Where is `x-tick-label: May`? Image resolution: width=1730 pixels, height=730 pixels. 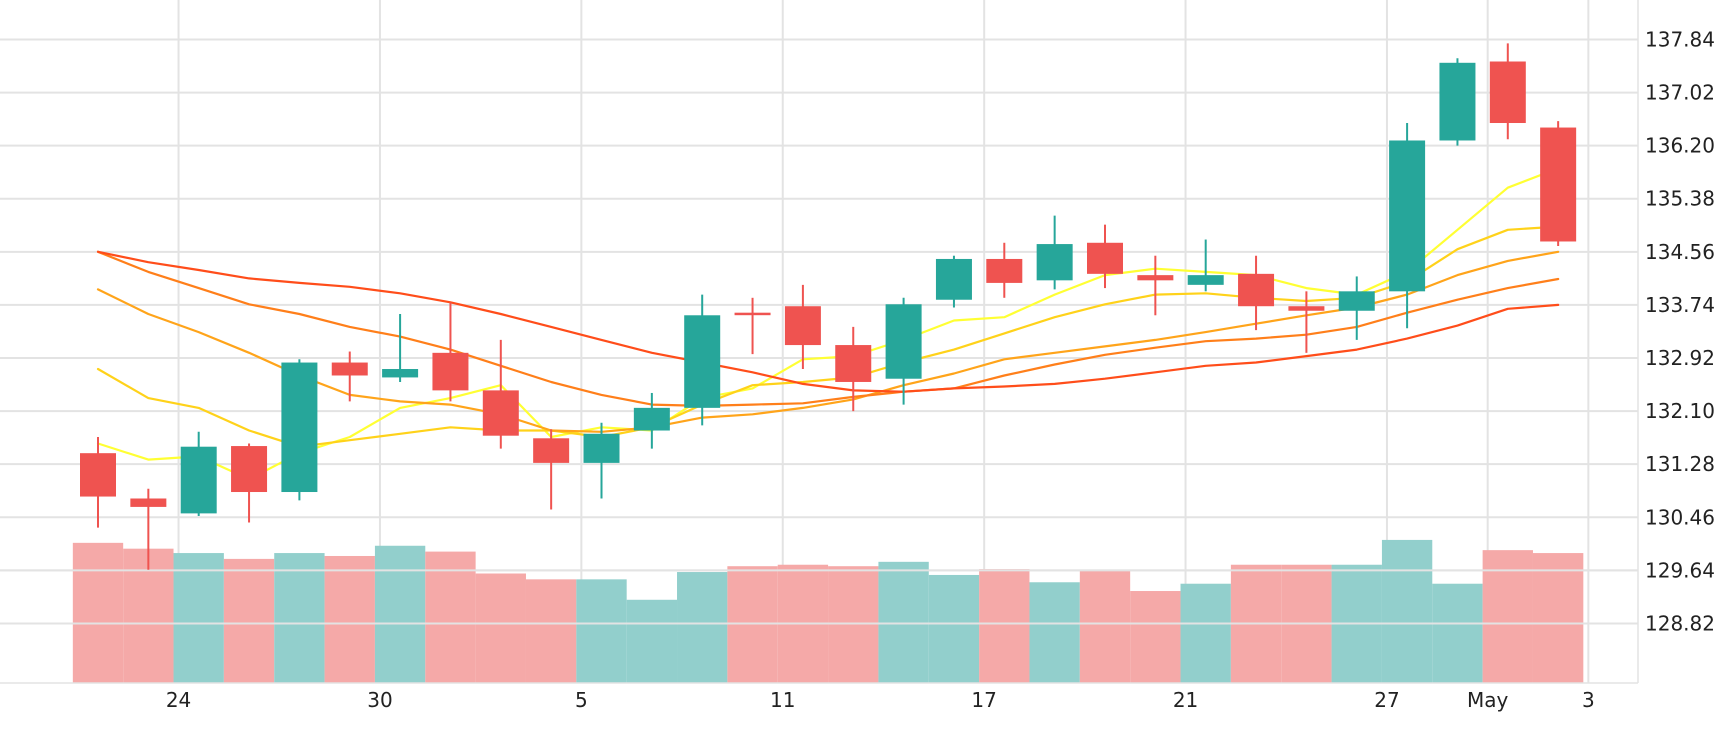
x-tick-label: May is located at coordinates (1488, 700).